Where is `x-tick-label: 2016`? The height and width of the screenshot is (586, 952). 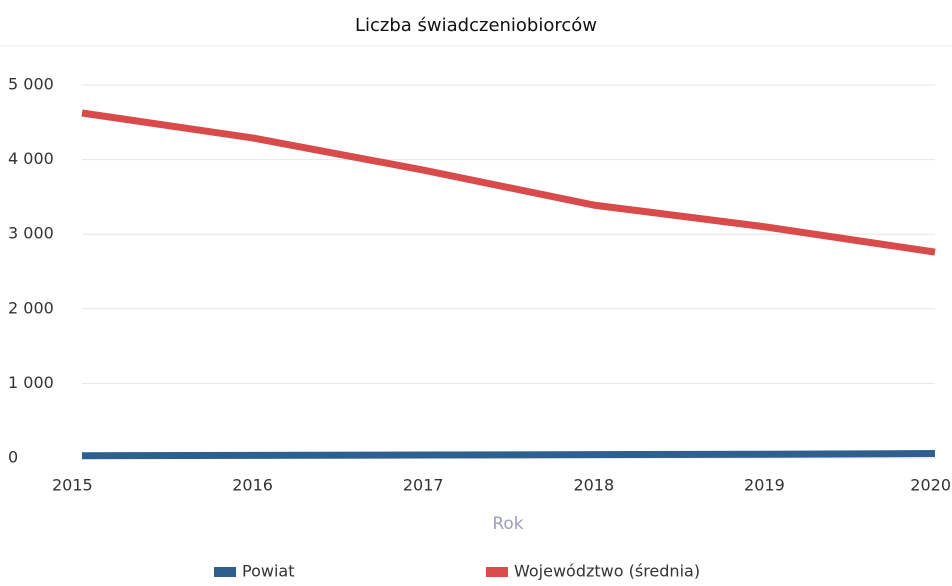
x-tick-label: 2016 is located at coordinates (252, 485).